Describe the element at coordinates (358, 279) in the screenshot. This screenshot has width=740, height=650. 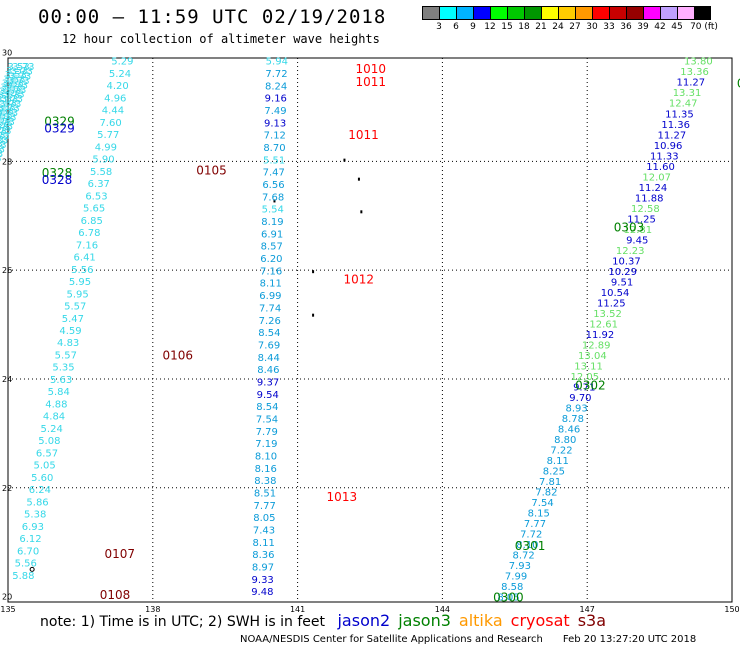
I see `pass-time-label: 1012` at that location.